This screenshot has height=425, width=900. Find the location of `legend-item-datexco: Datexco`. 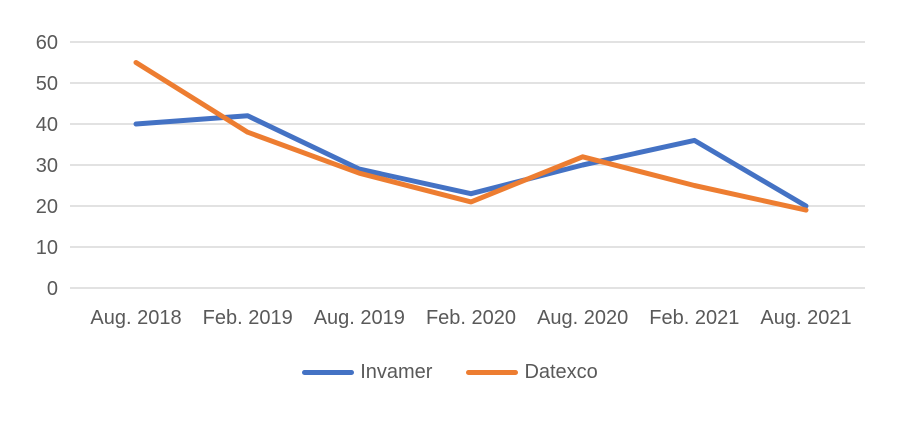

legend-item-datexco: Datexco is located at coordinates (532, 372).